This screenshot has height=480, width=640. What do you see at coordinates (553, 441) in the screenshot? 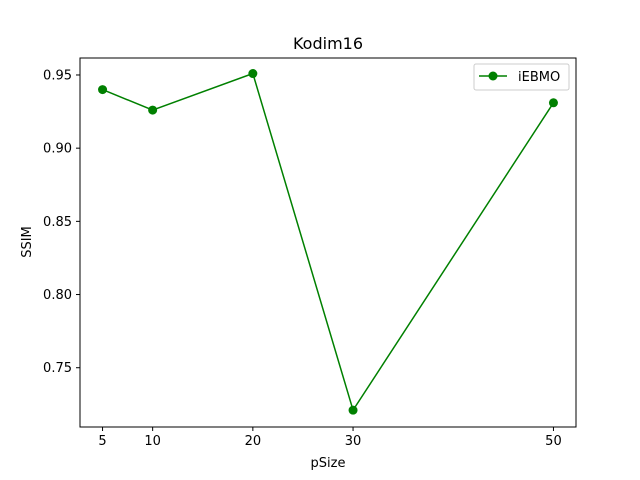
I see `x-tick-label: 50` at bounding box center [553, 441].